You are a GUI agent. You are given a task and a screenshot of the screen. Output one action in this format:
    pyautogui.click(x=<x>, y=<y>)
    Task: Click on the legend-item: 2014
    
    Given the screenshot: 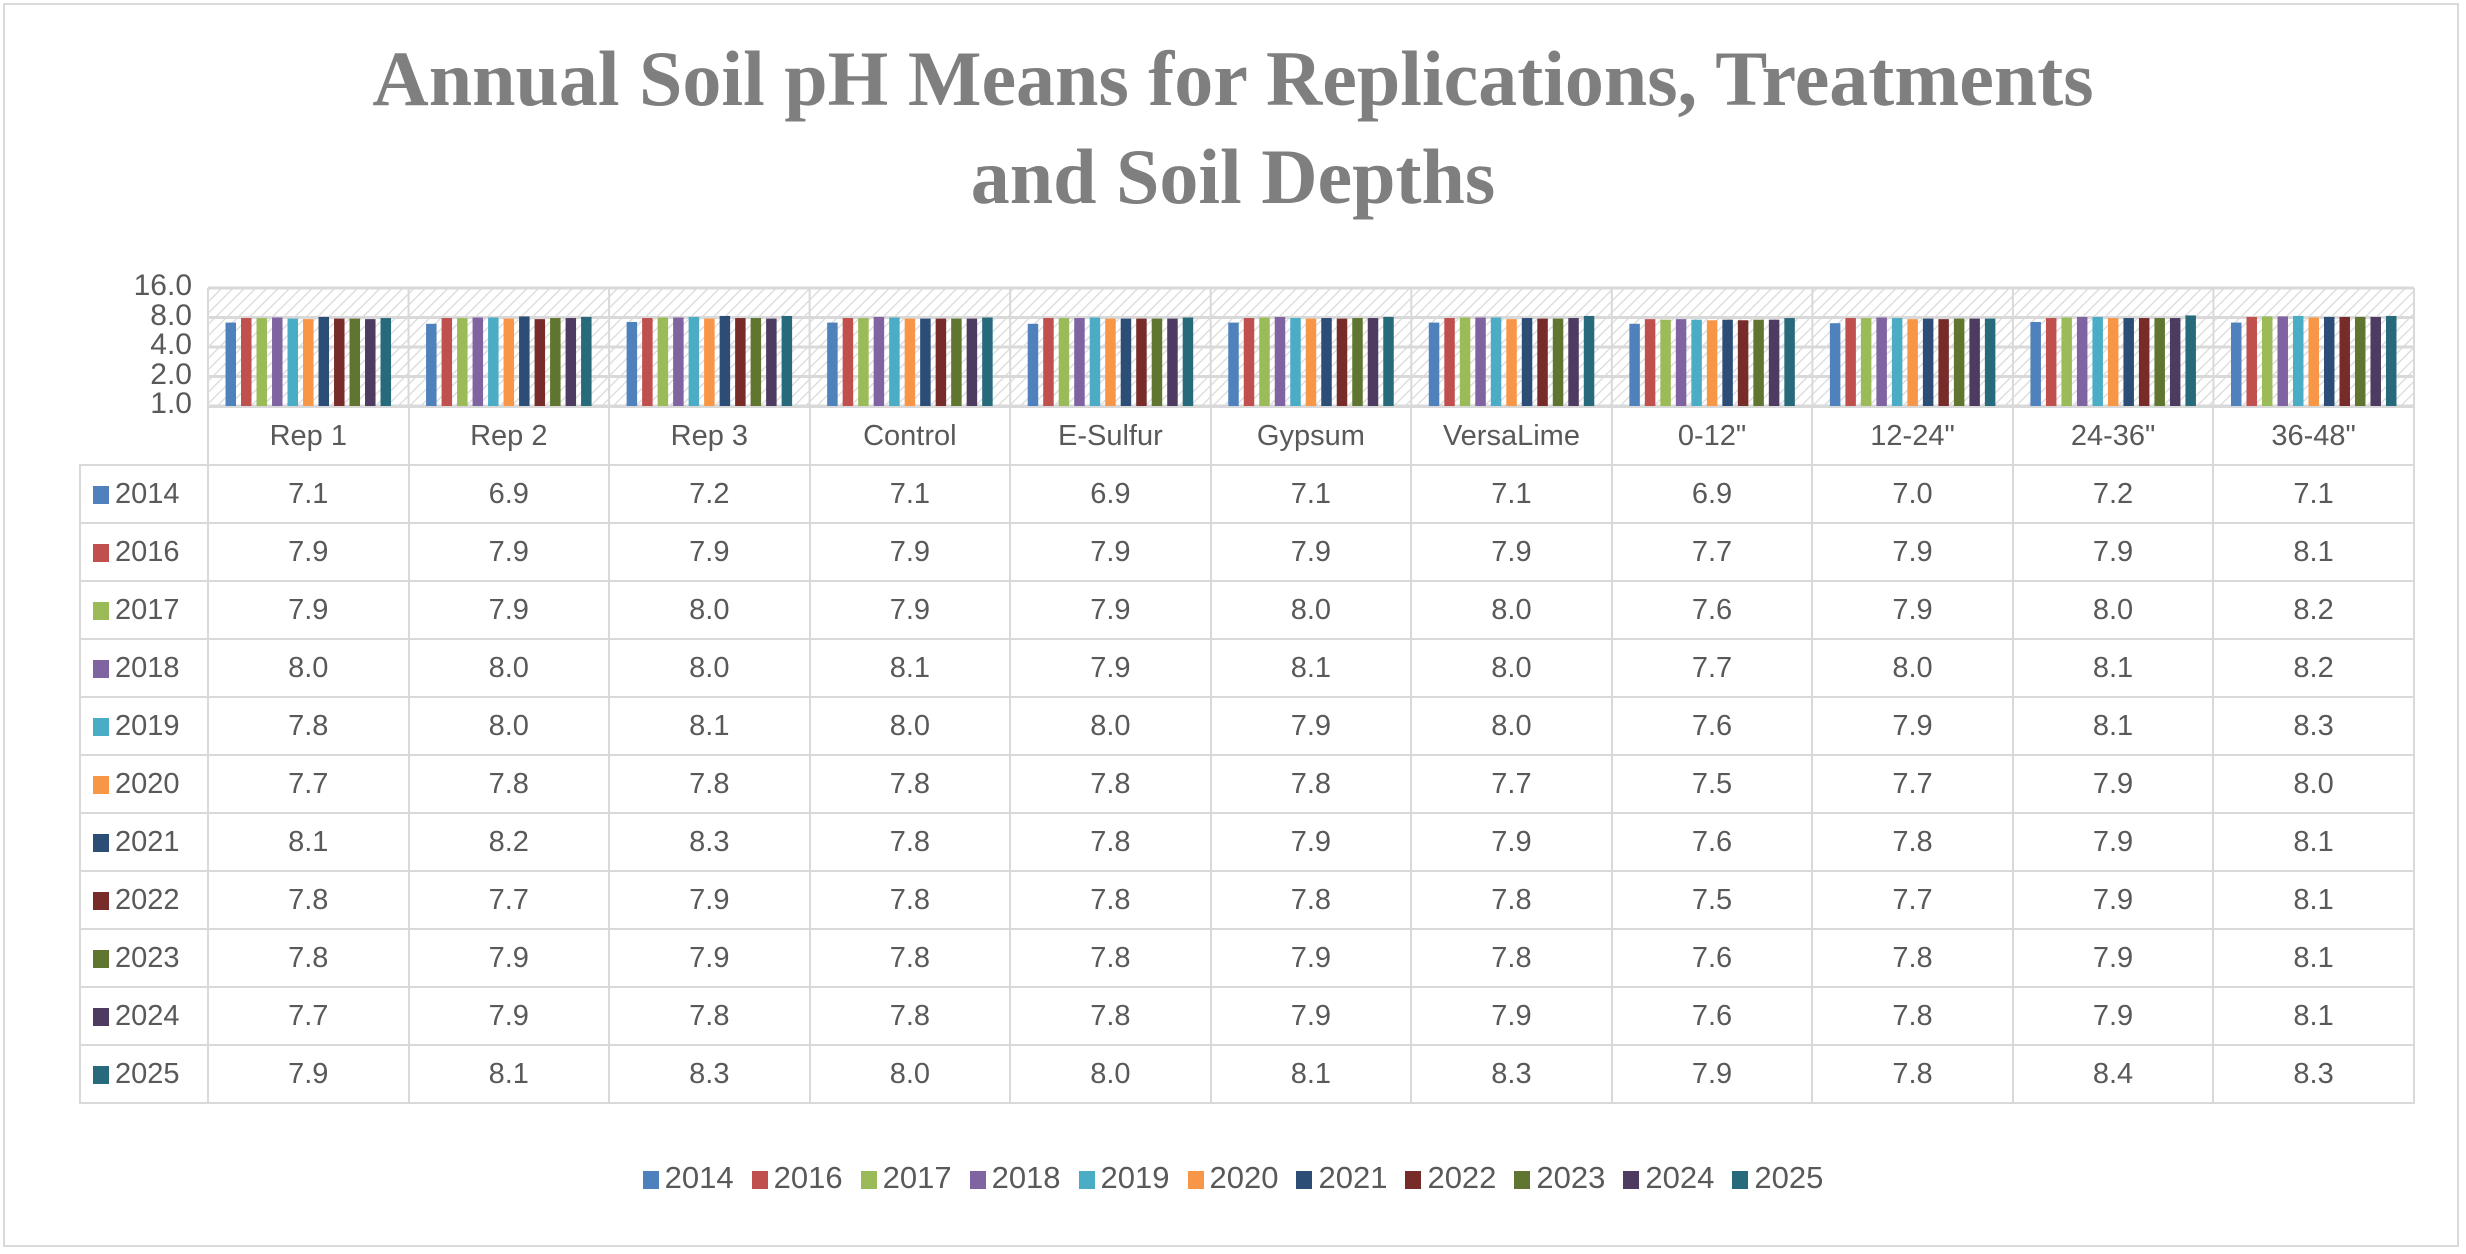 What is the action you would take?
    pyautogui.click(x=688, y=1178)
    